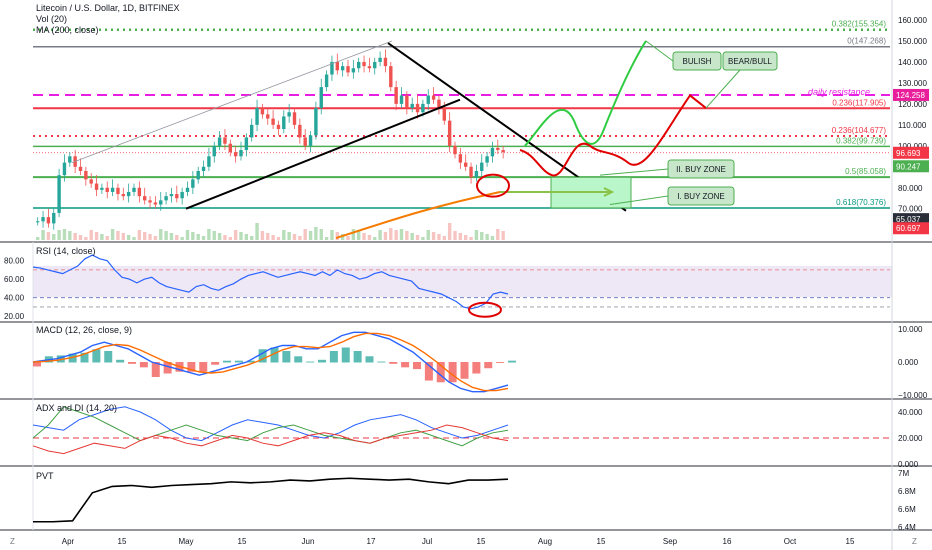 This screenshot has width=932, height=550. What do you see at coordinates (912, 146) in the screenshot?
I see `price-tick-label: 100.000` at bounding box center [912, 146].